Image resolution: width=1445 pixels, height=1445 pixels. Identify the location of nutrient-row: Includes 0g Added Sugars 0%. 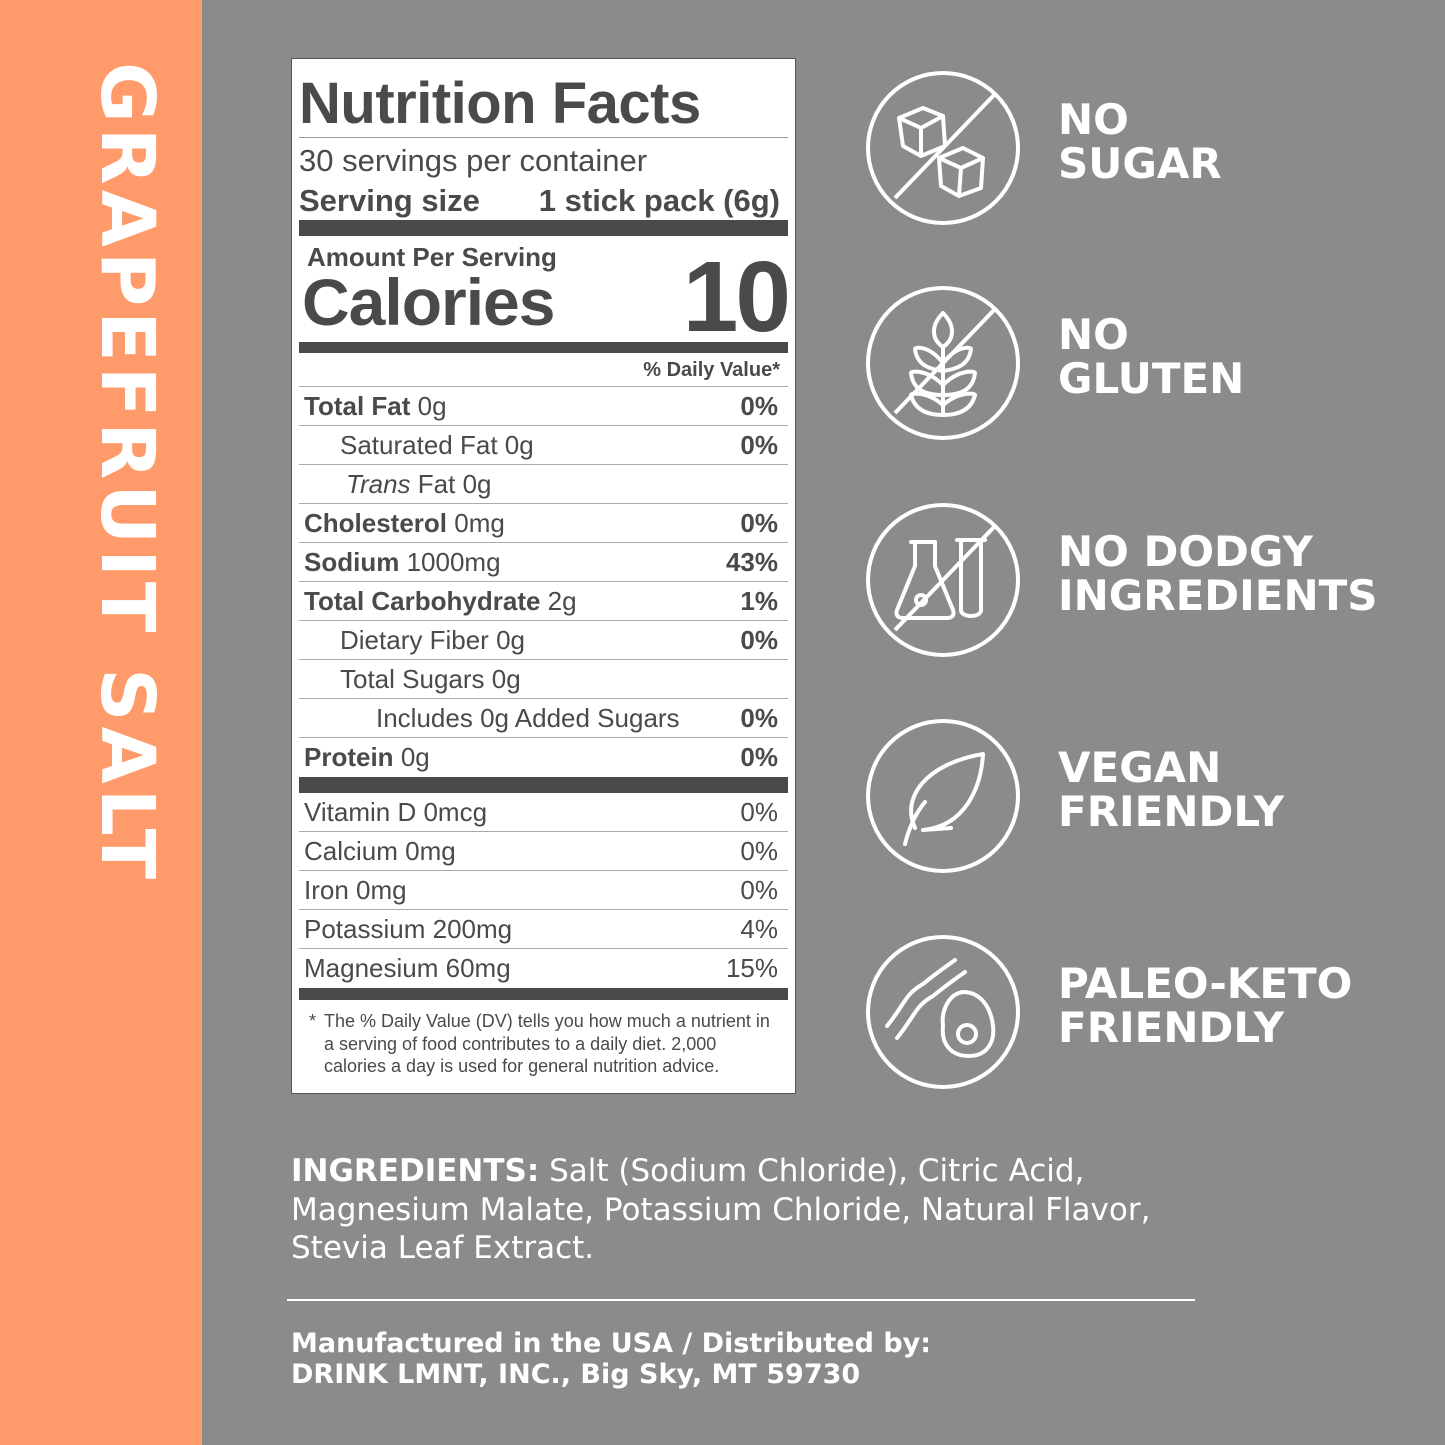
(543, 718).